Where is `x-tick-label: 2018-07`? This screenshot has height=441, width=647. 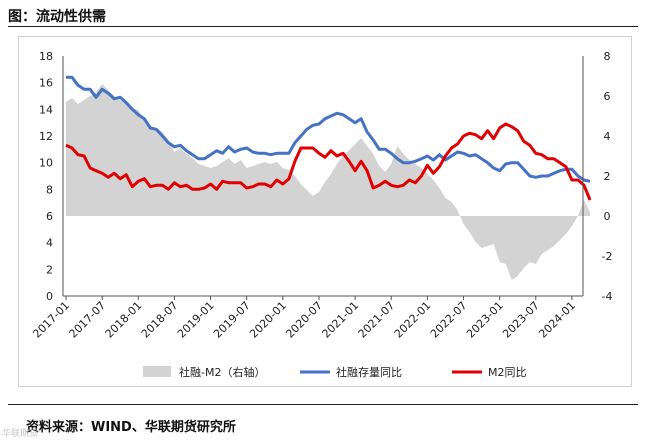 x-tick-label: 2018-07 is located at coordinates (160, 320).